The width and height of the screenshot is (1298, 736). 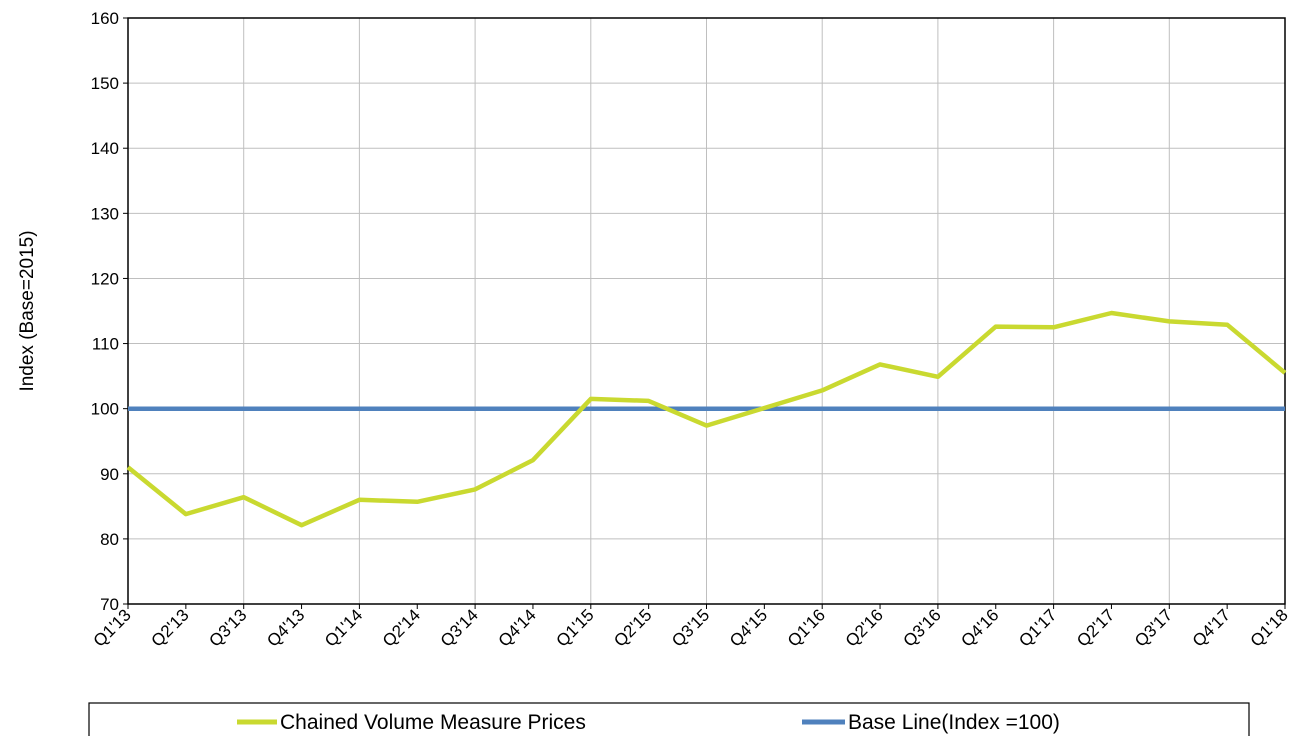 I want to click on y-tick-label: 130, so click(x=105, y=213).